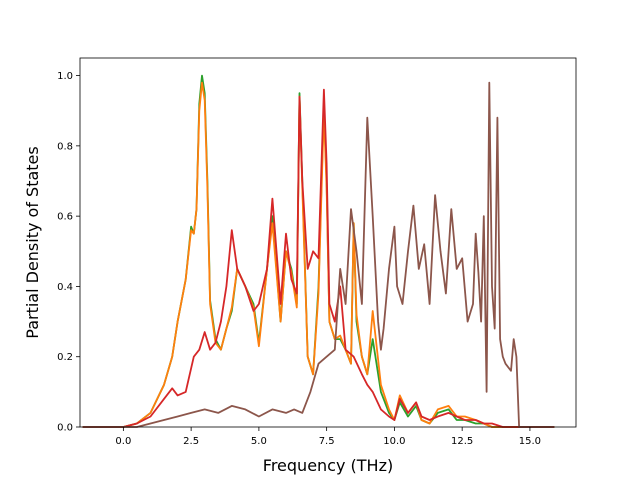 This screenshot has height=480, width=640. Describe the element at coordinates (65, 146) in the screenshot. I see `y-tick-label: 0.8` at that location.